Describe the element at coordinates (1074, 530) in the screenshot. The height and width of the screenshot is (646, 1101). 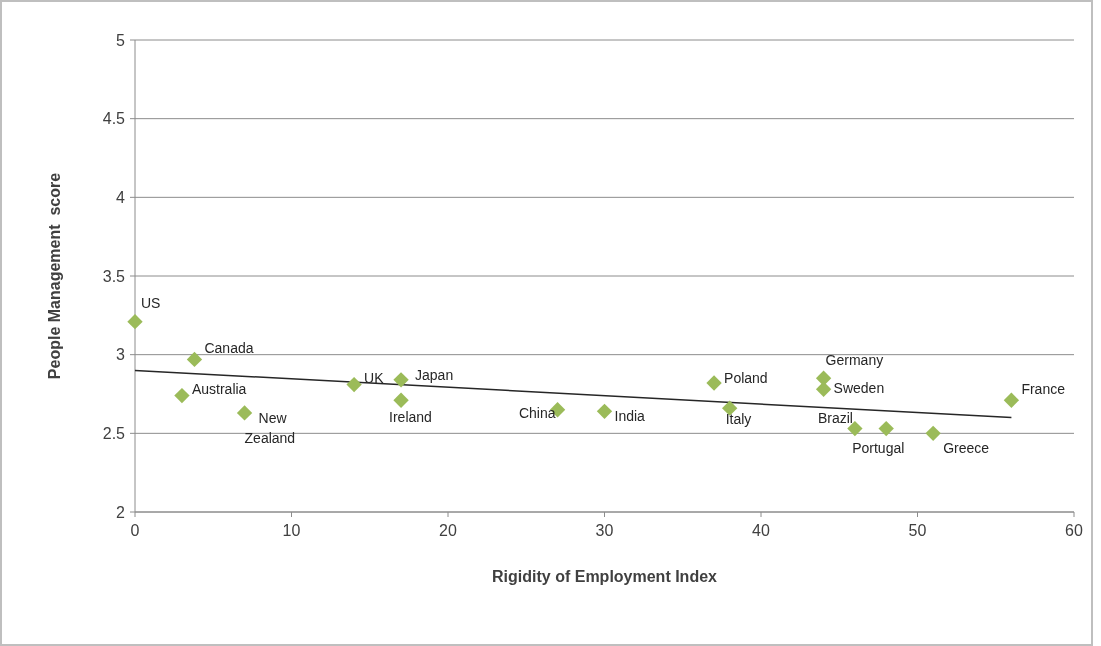
I see `x-tick-label: 60` at that location.